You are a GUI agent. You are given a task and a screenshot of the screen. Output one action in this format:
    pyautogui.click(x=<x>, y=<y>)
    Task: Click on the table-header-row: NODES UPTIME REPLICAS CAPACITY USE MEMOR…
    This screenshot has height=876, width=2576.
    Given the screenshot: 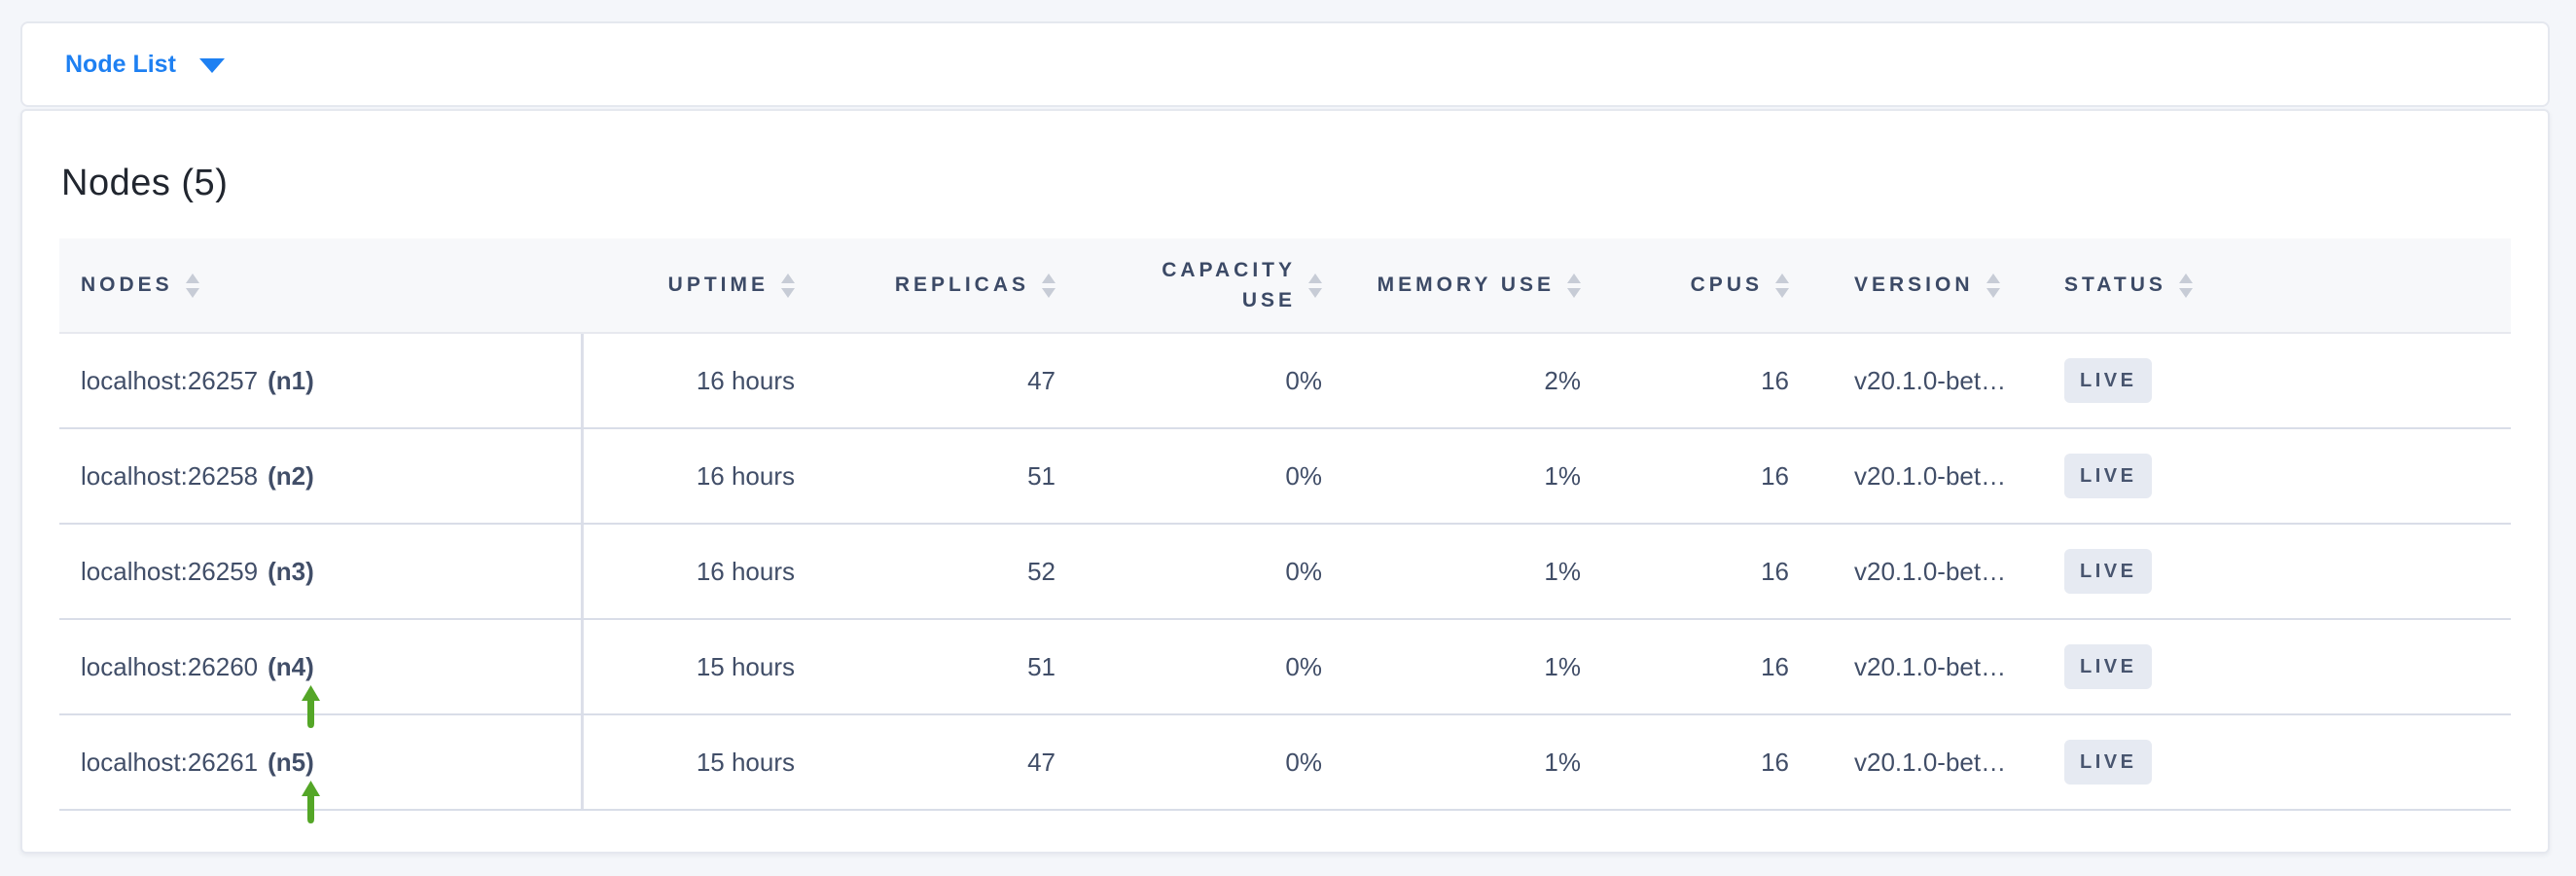 What is the action you would take?
    pyautogui.click(x=1285, y=286)
    